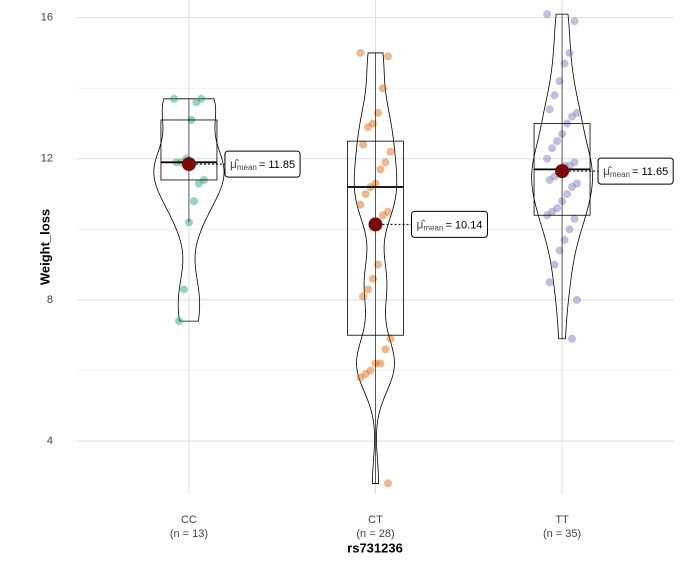  I want to click on mean-label: μ̂mean = 11.85, so click(262, 164).